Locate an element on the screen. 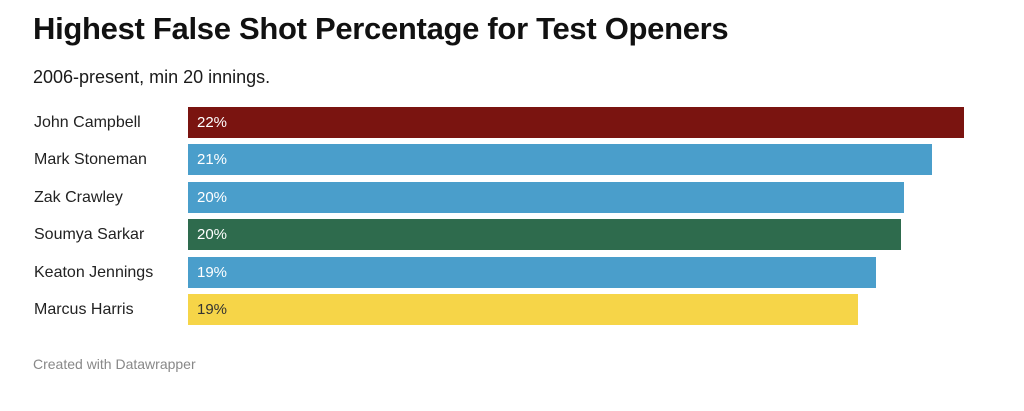 The image size is (1024, 411). bar-row: Zak Crawley 20% is located at coordinates (512, 197).